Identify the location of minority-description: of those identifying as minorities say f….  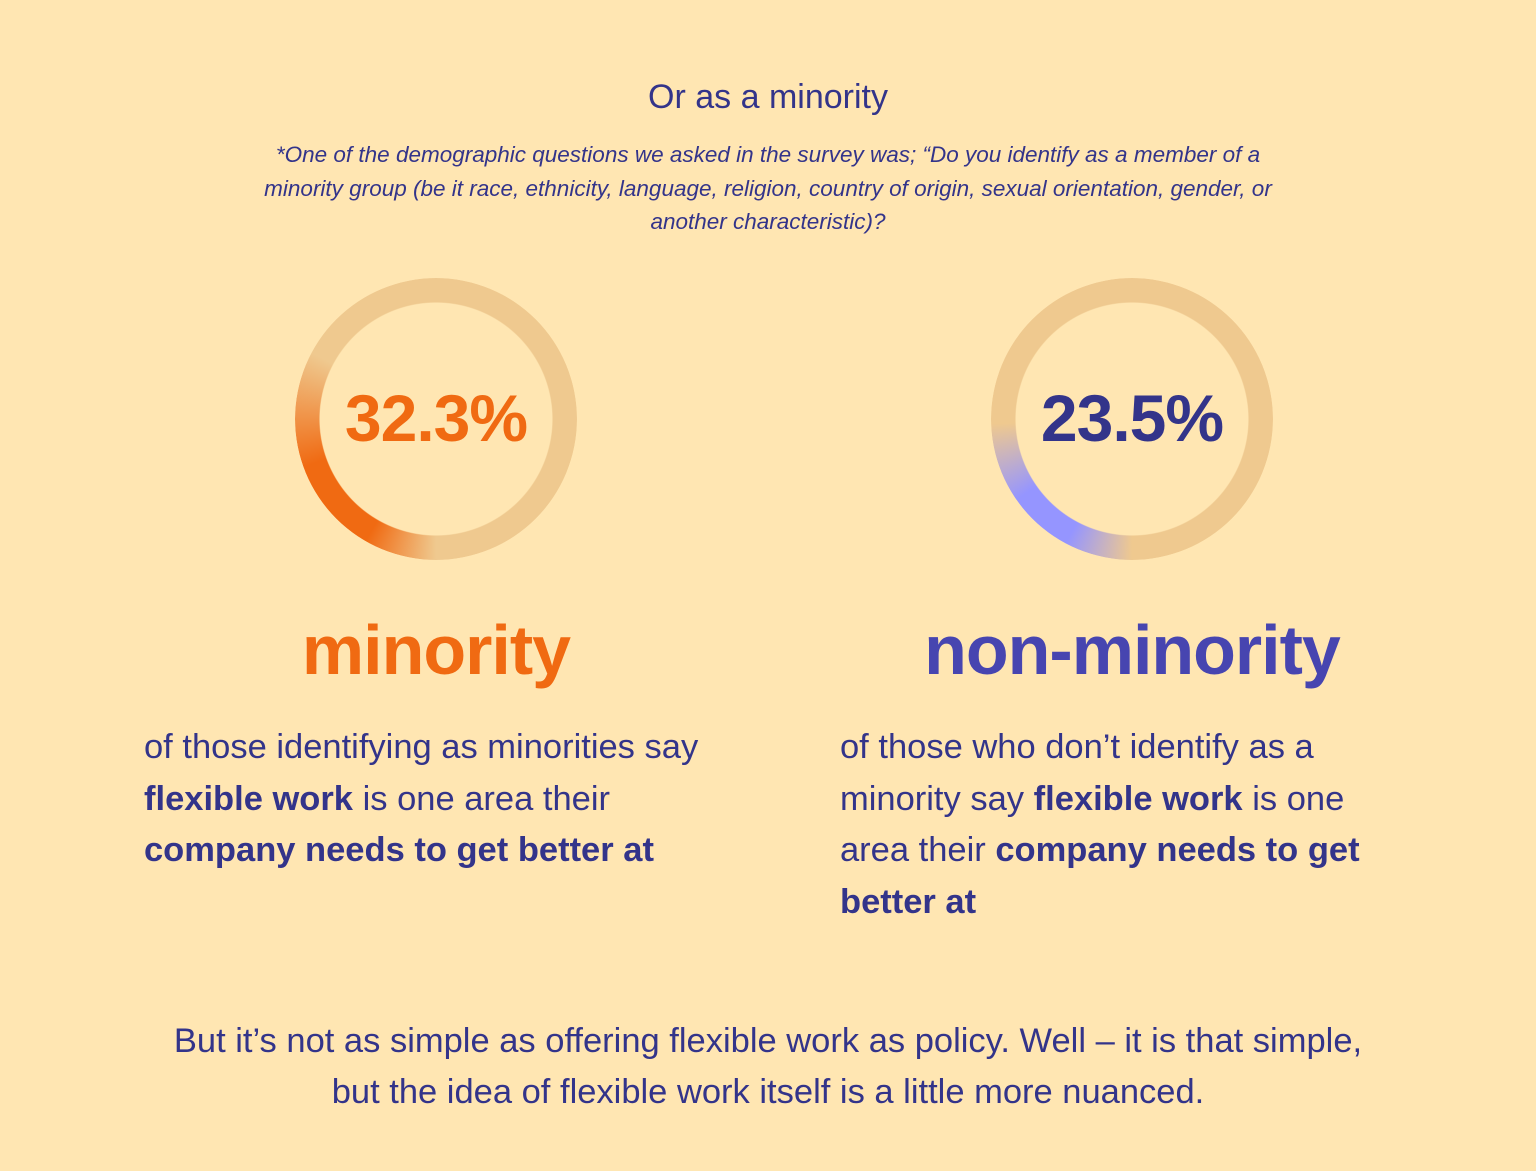
(444, 799).